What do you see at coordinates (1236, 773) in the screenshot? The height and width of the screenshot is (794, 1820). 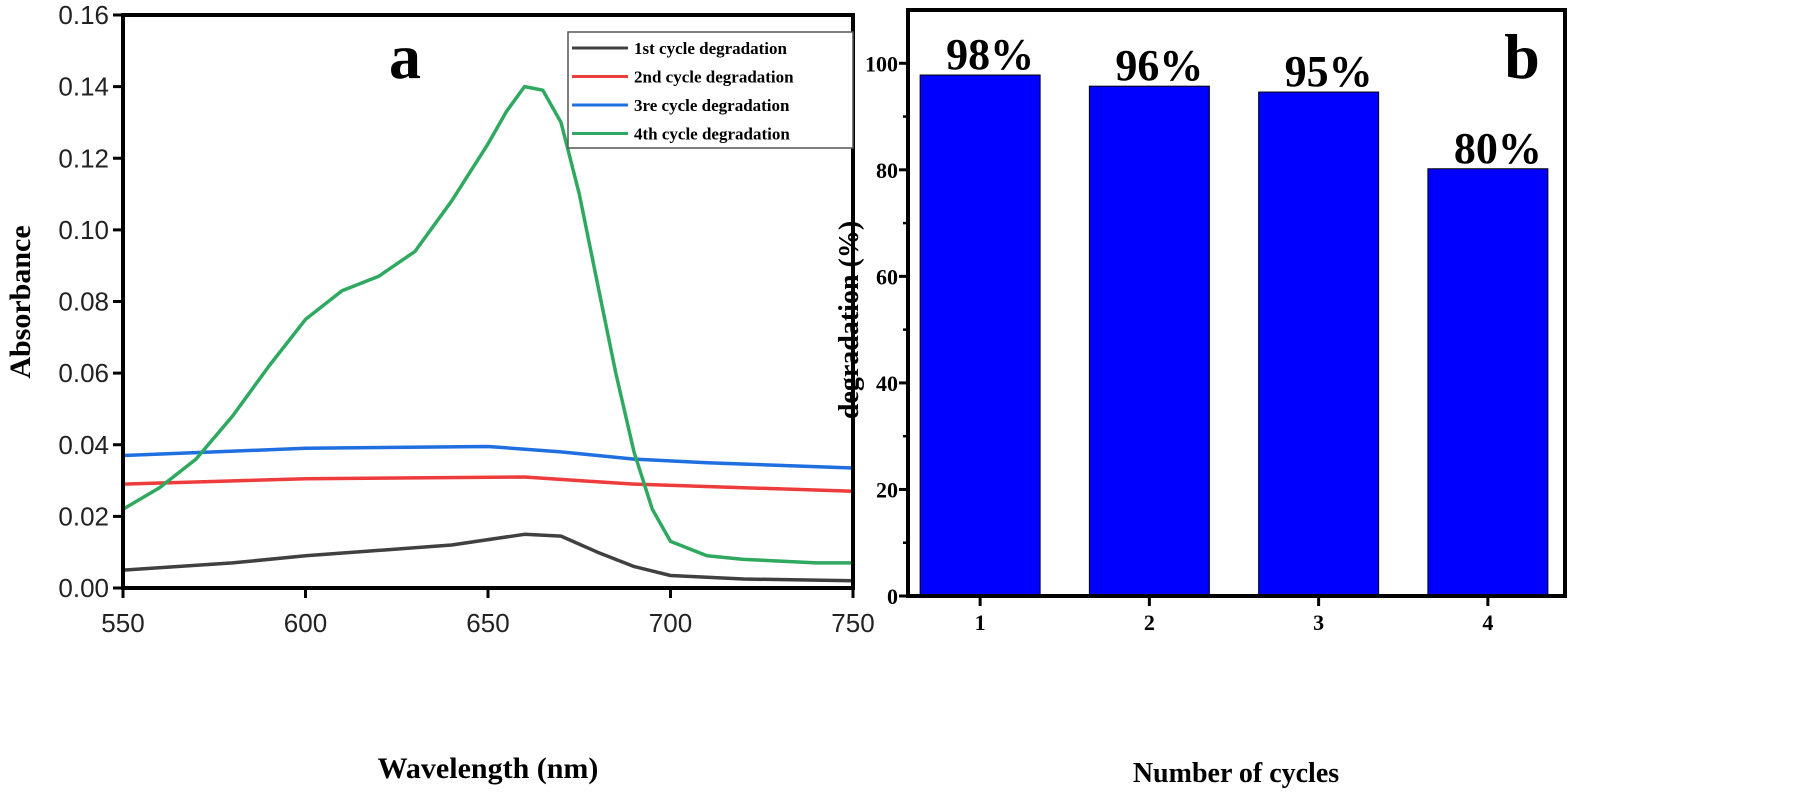 I see `x-axis-label-b: Number of cycles` at bounding box center [1236, 773].